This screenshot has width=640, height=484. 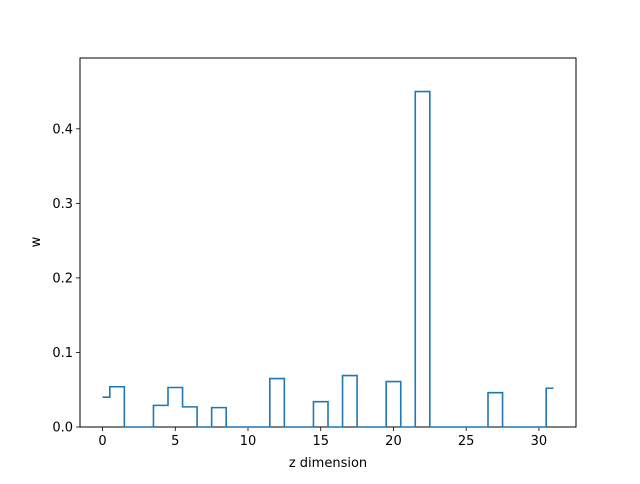 I want to click on x-tick-label: 10, so click(x=248, y=441).